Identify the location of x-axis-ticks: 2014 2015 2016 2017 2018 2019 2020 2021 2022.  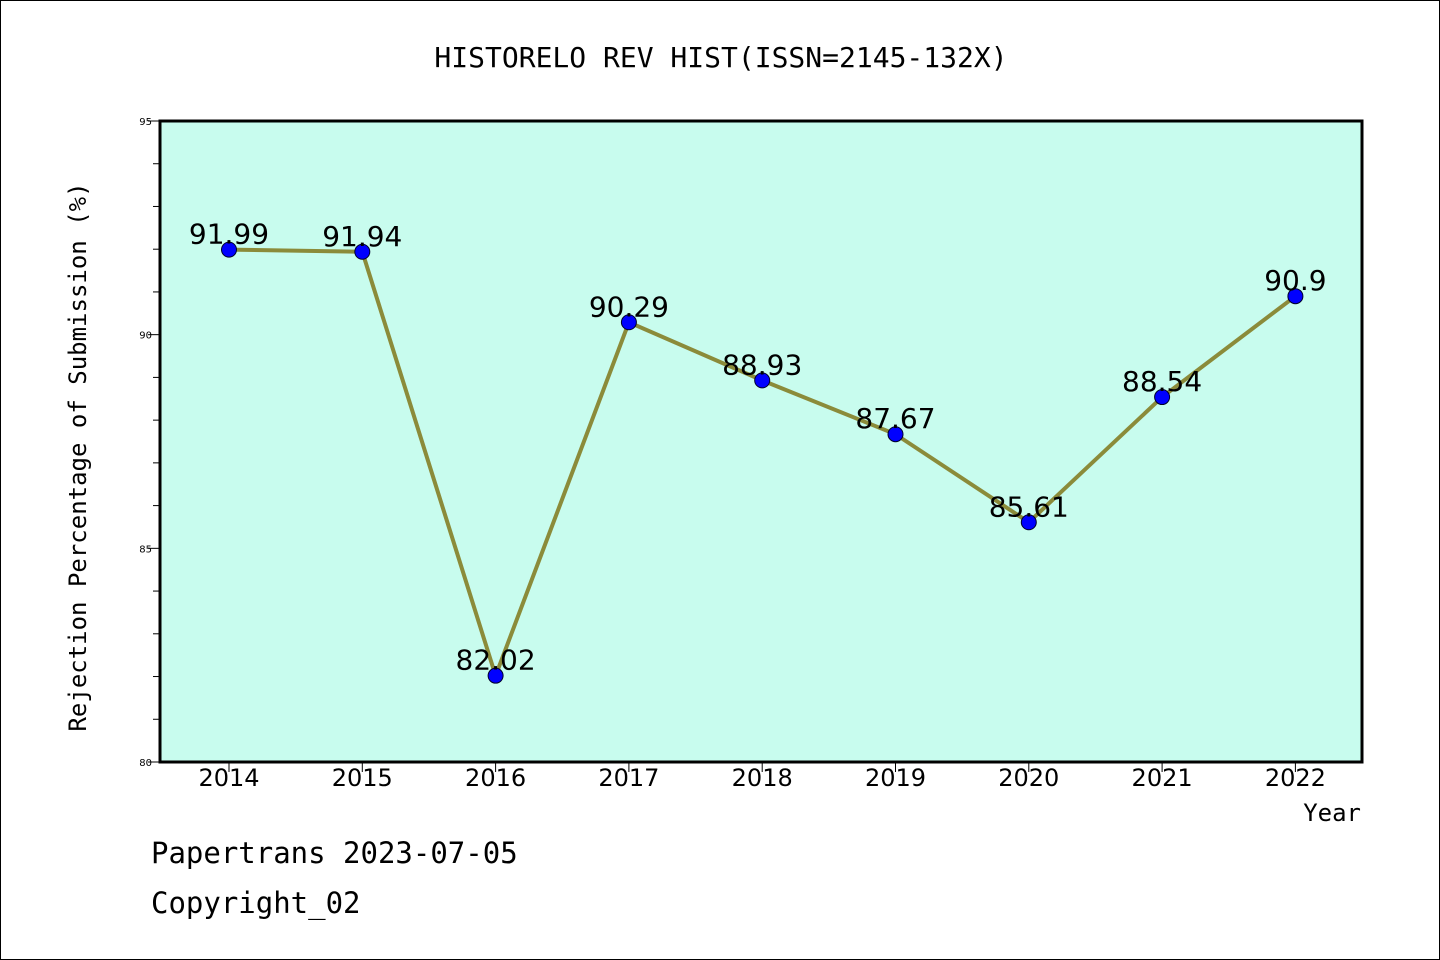
(762, 777).